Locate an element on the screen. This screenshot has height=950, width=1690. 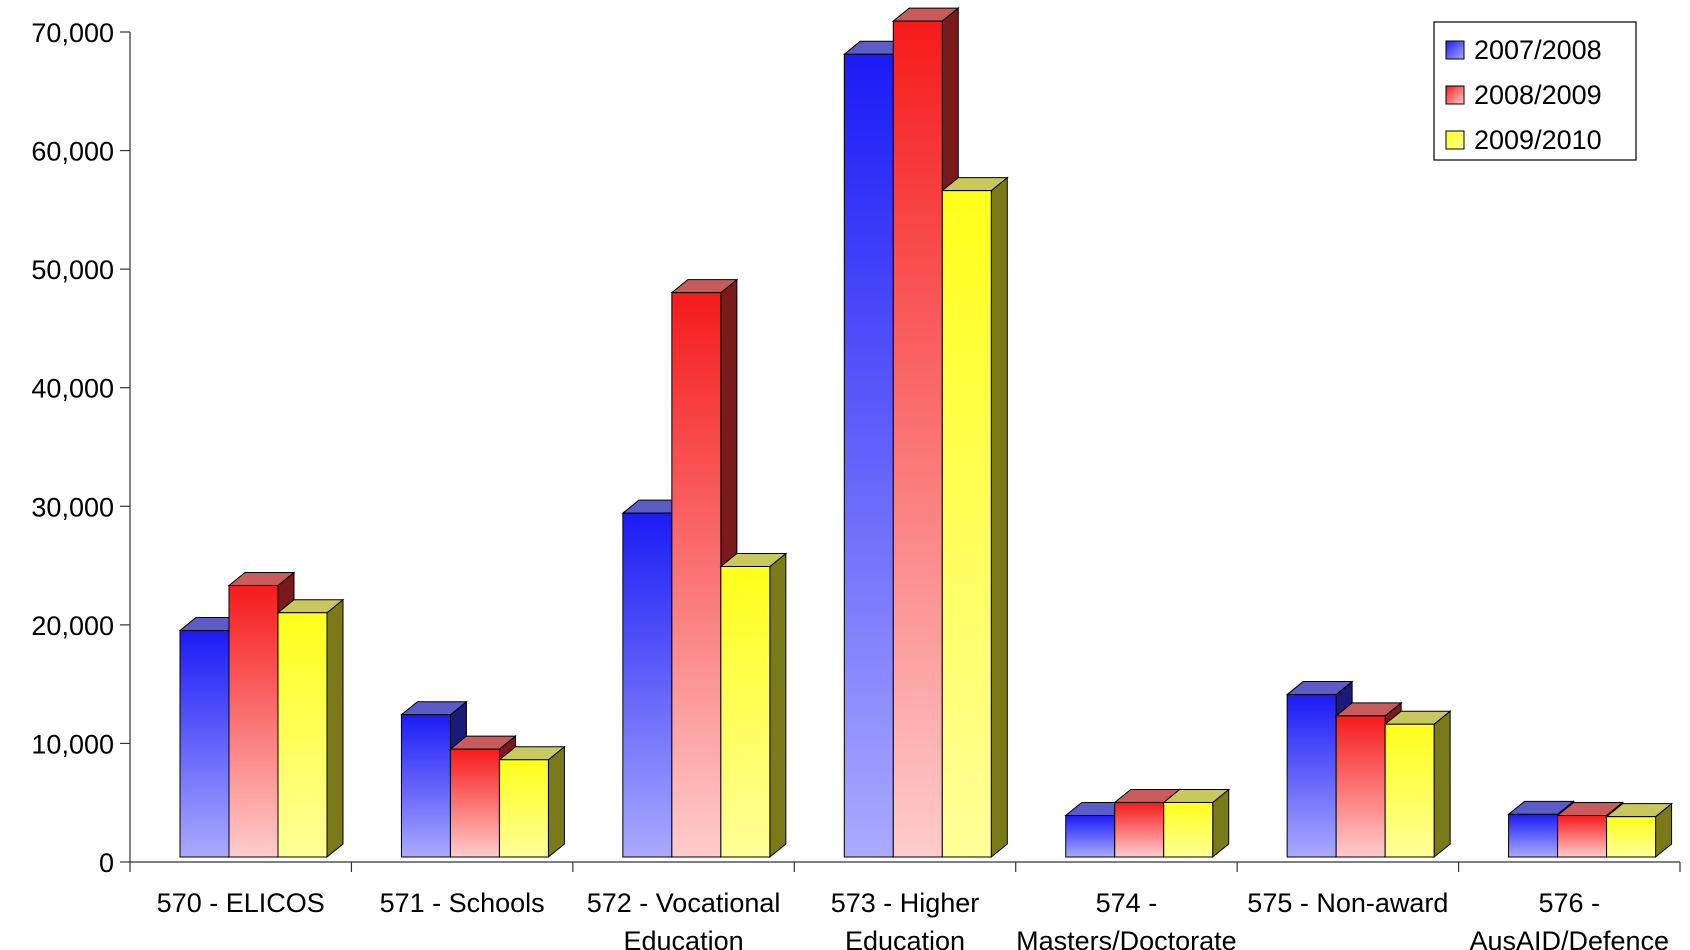
y-tick-label: 10,000 is located at coordinates (72, 744).